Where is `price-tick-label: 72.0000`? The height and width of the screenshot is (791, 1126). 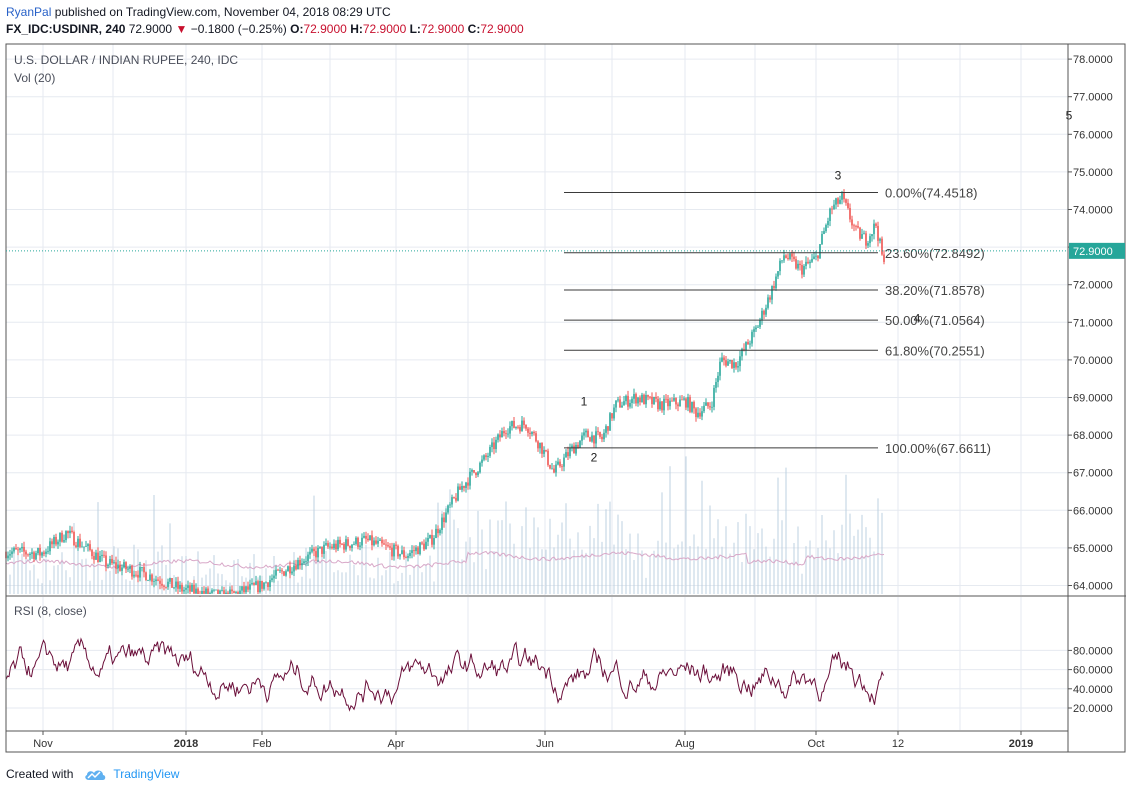
price-tick-label: 72.0000 is located at coordinates (1093, 286).